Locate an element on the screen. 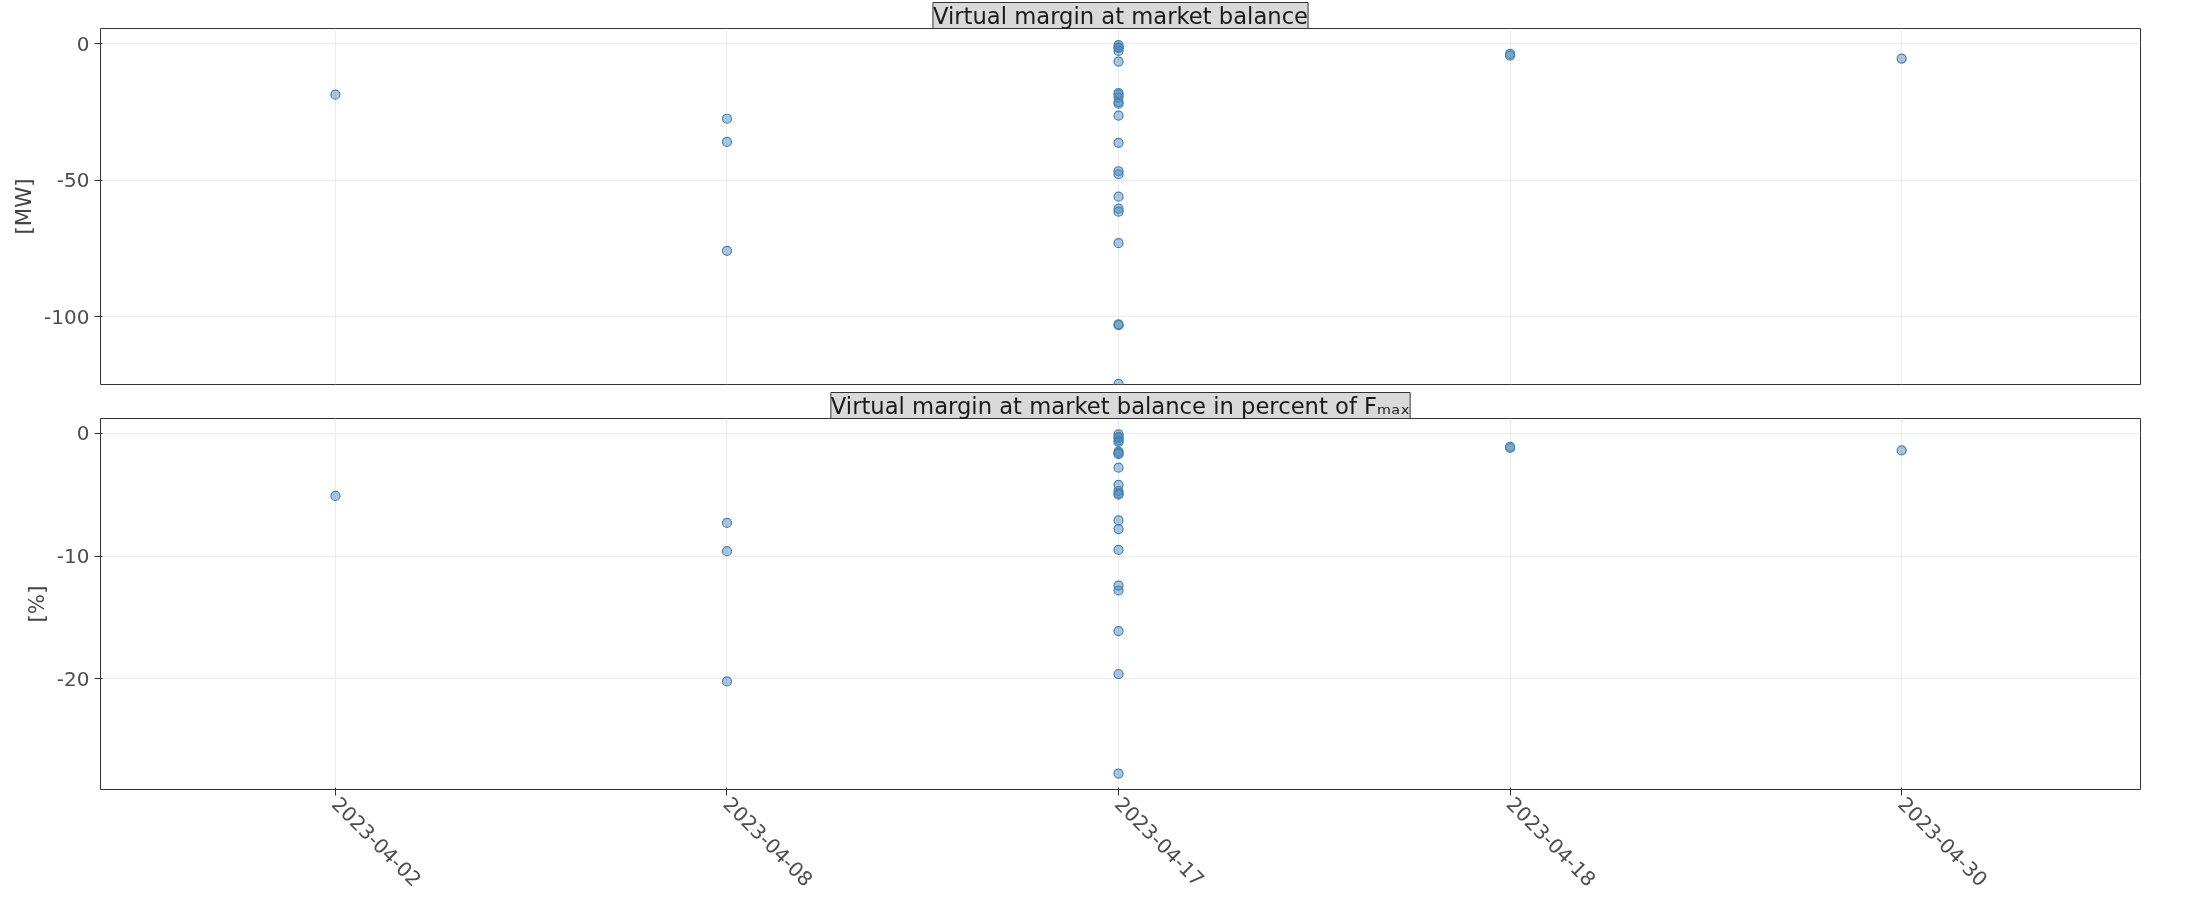  y-tick-label: -100 is located at coordinates (67, 316).